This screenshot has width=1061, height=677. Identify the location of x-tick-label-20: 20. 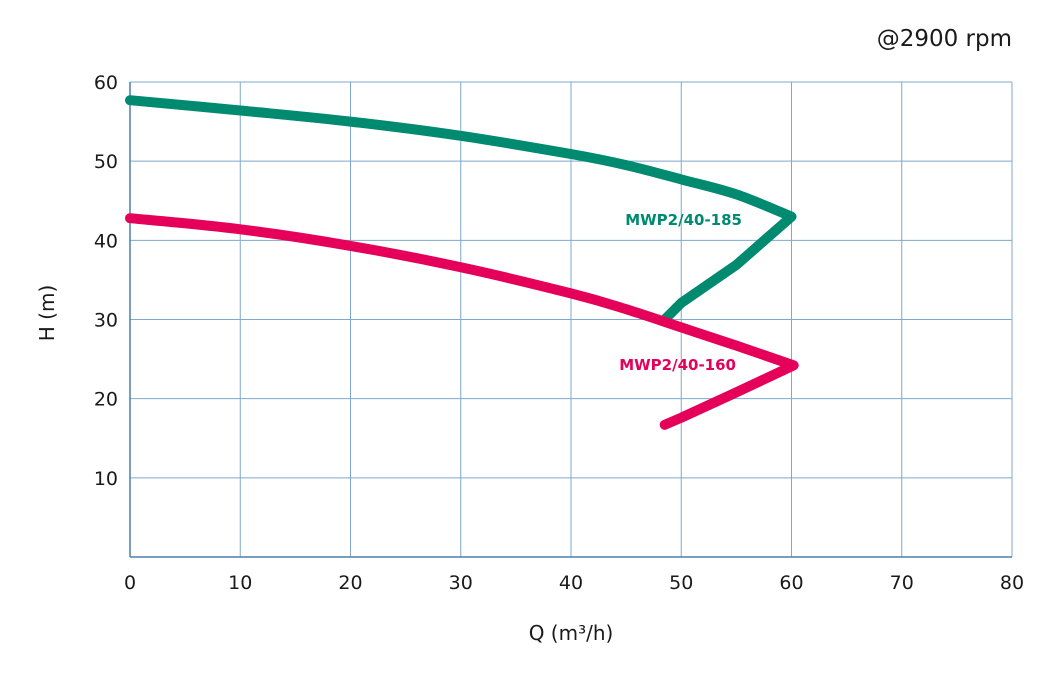
(350, 583).